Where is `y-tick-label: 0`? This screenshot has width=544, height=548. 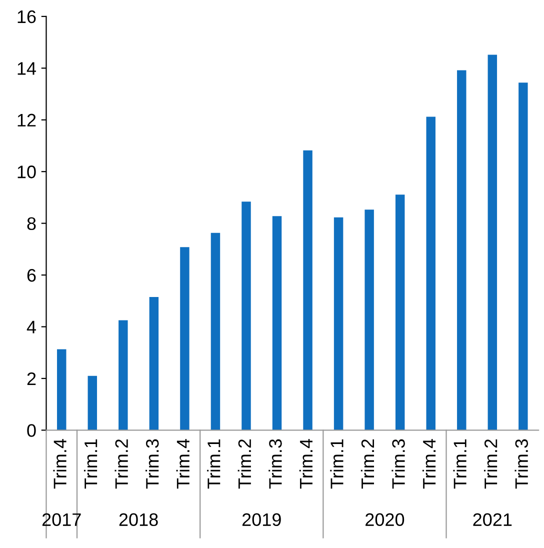 y-tick-label: 0 is located at coordinates (31, 430).